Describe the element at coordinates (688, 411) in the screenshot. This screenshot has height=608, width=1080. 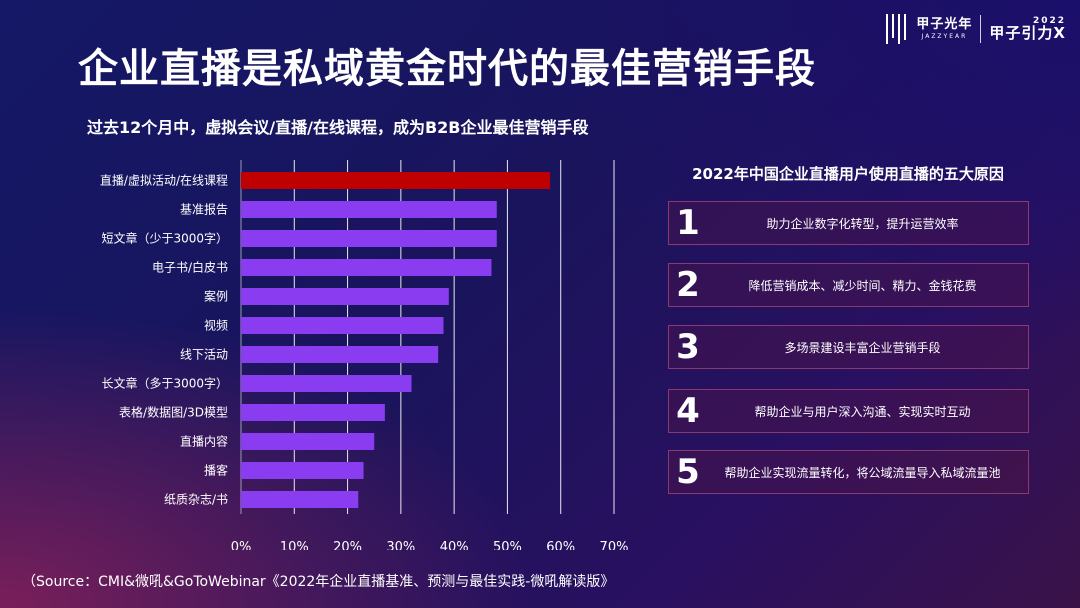
I see `reason-number: 4` at that location.